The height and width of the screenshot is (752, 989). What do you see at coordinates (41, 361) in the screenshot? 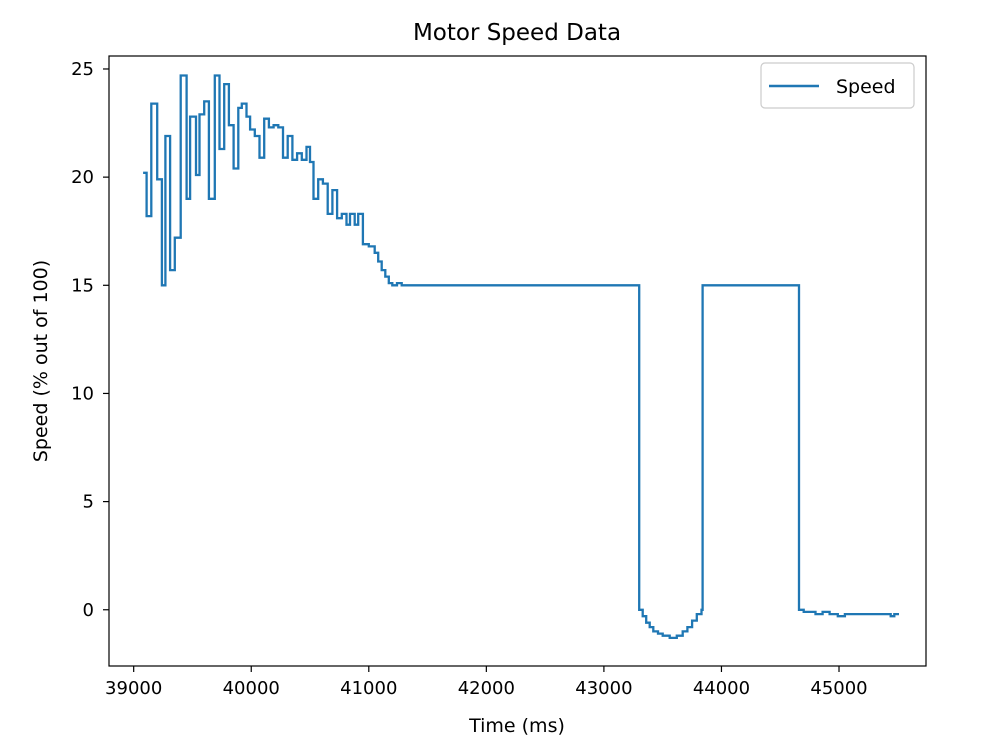
I see `y-axis-label: Speed (% out of 100)` at bounding box center [41, 361].